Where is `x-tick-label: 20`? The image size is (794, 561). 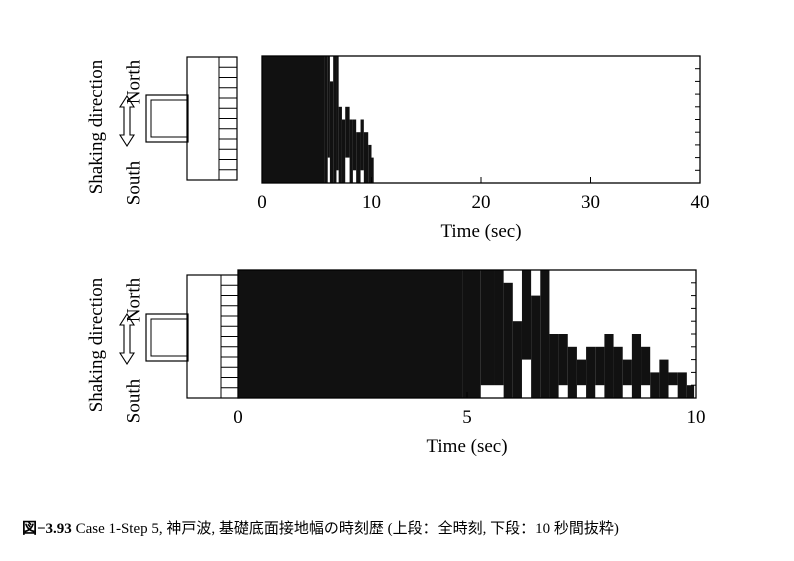
x-tick-label: 20 is located at coordinates (481, 202).